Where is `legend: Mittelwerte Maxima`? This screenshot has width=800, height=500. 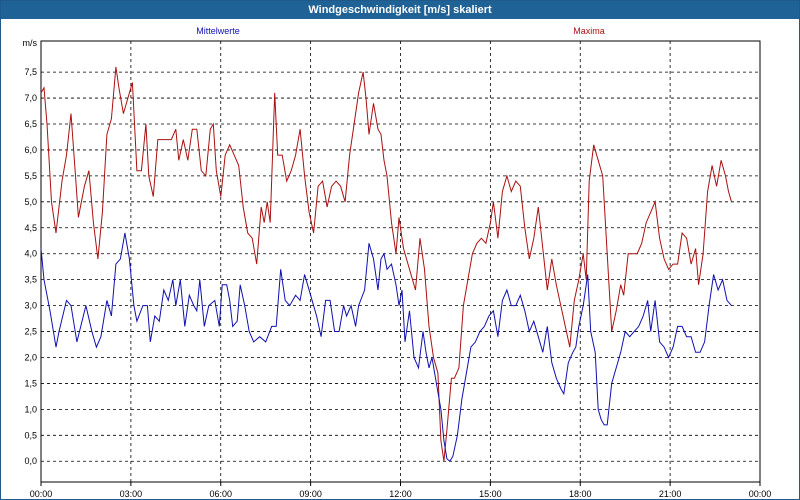 legend: Mittelwerte Maxima is located at coordinates (400, 31).